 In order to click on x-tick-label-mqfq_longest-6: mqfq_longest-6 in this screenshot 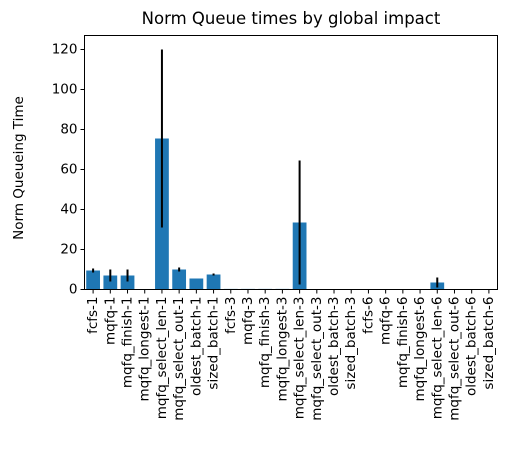, I will do `click(420, 349)`.